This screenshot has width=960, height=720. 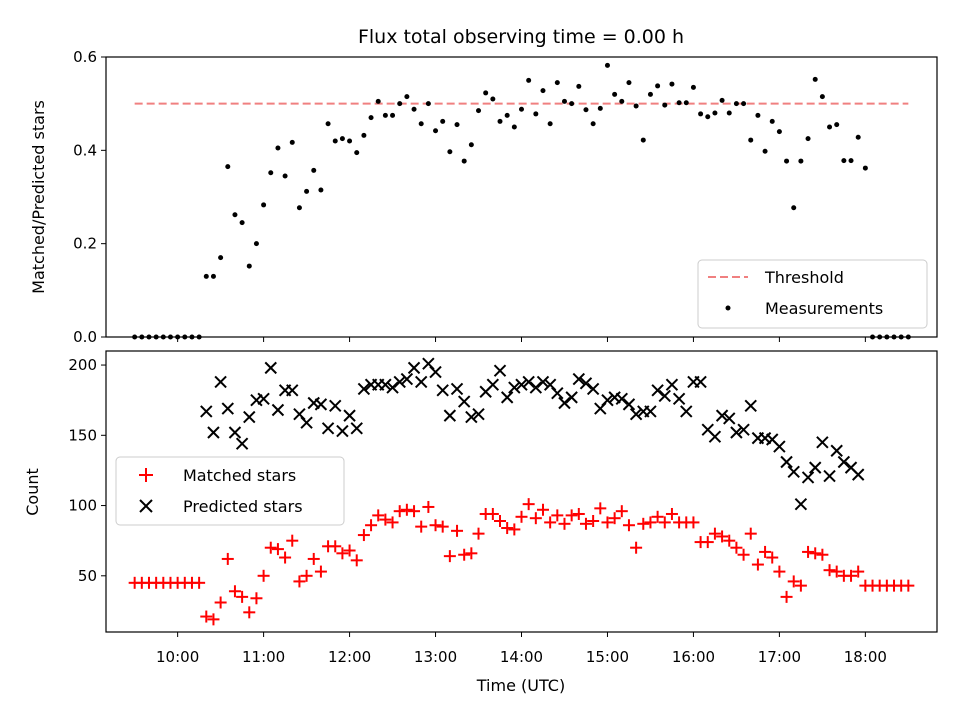 I want to click on bottom-y-tick-label: 200, so click(x=82, y=365).